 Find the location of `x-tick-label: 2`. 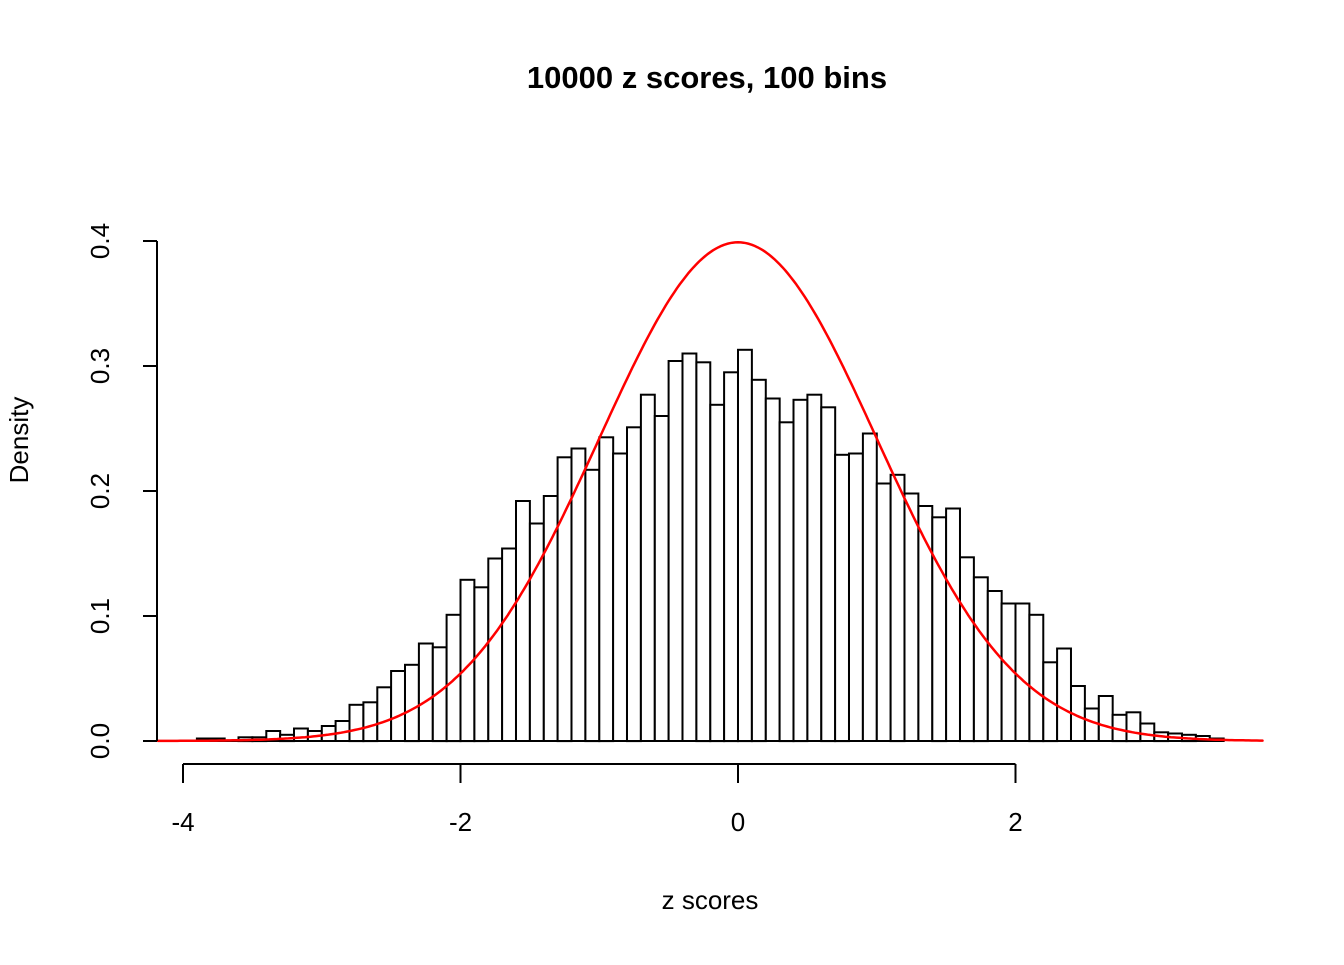

x-tick-label: 2 is located at coordinates (1015, 822).